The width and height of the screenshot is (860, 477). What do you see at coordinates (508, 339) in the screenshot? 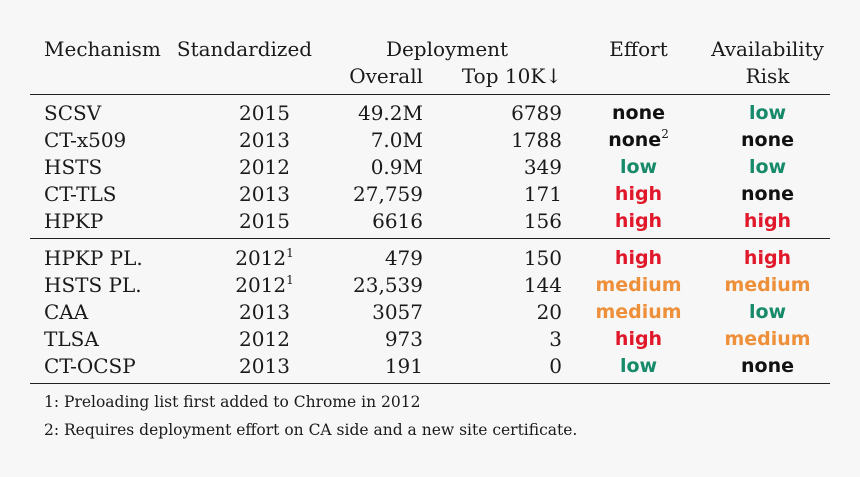
I see `cell-top10k: 3` at bounding box center [508, 339].